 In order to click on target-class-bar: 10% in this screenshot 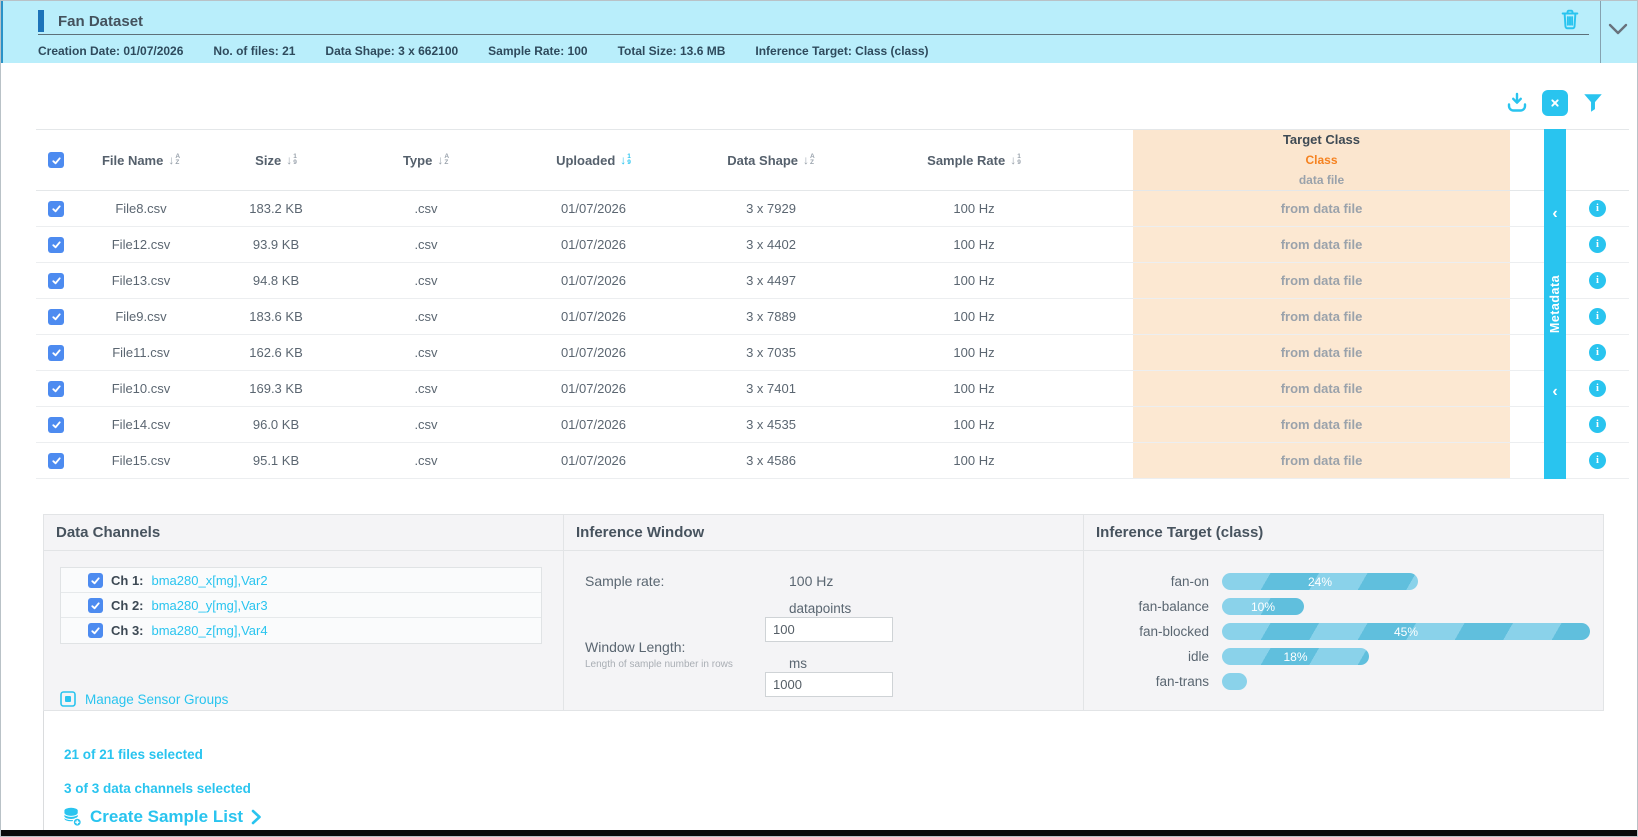, I will do `click(1263, 606)`.